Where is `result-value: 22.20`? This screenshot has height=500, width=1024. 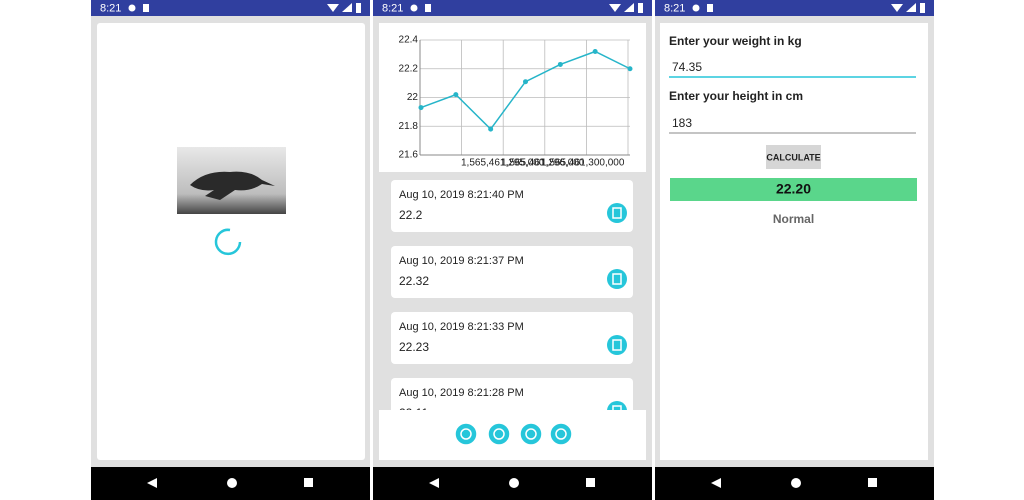 result-value: 22.20 is located at coordinates (793, 189).